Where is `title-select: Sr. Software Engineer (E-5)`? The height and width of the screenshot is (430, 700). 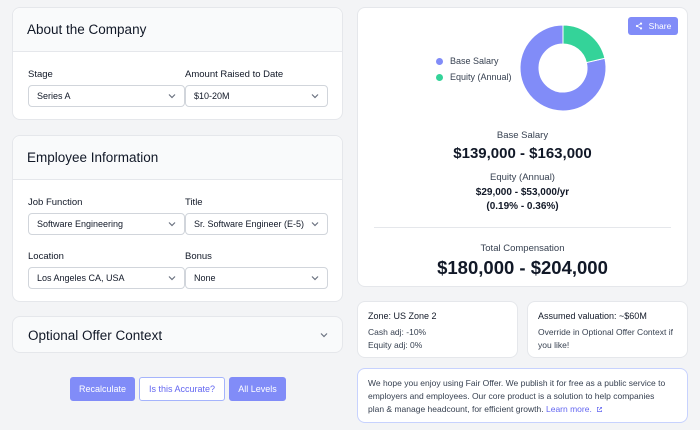
title-select: Sr. Software Engineer (E-5) is located at coordinates (256, 224).